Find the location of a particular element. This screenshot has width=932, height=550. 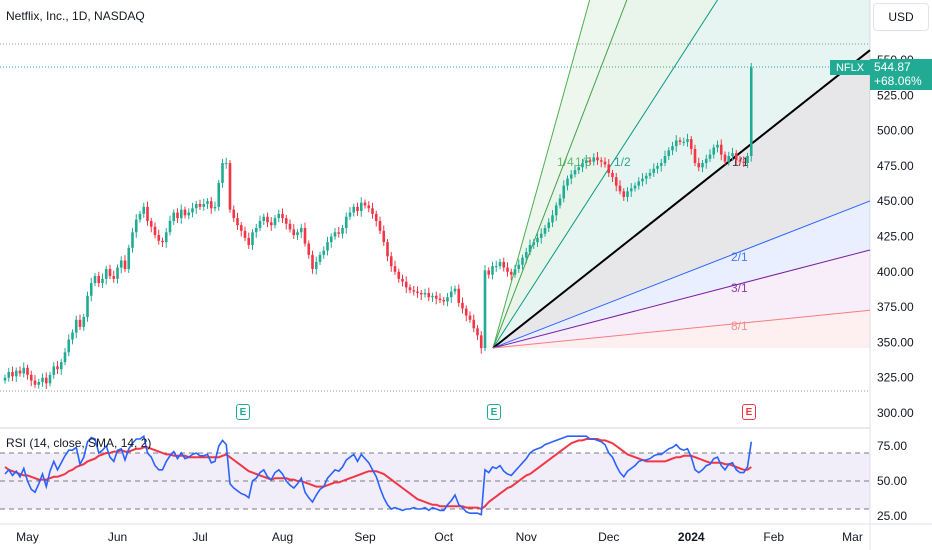

gann-fan-label: 2/1 is located at coordinates (739, 257).